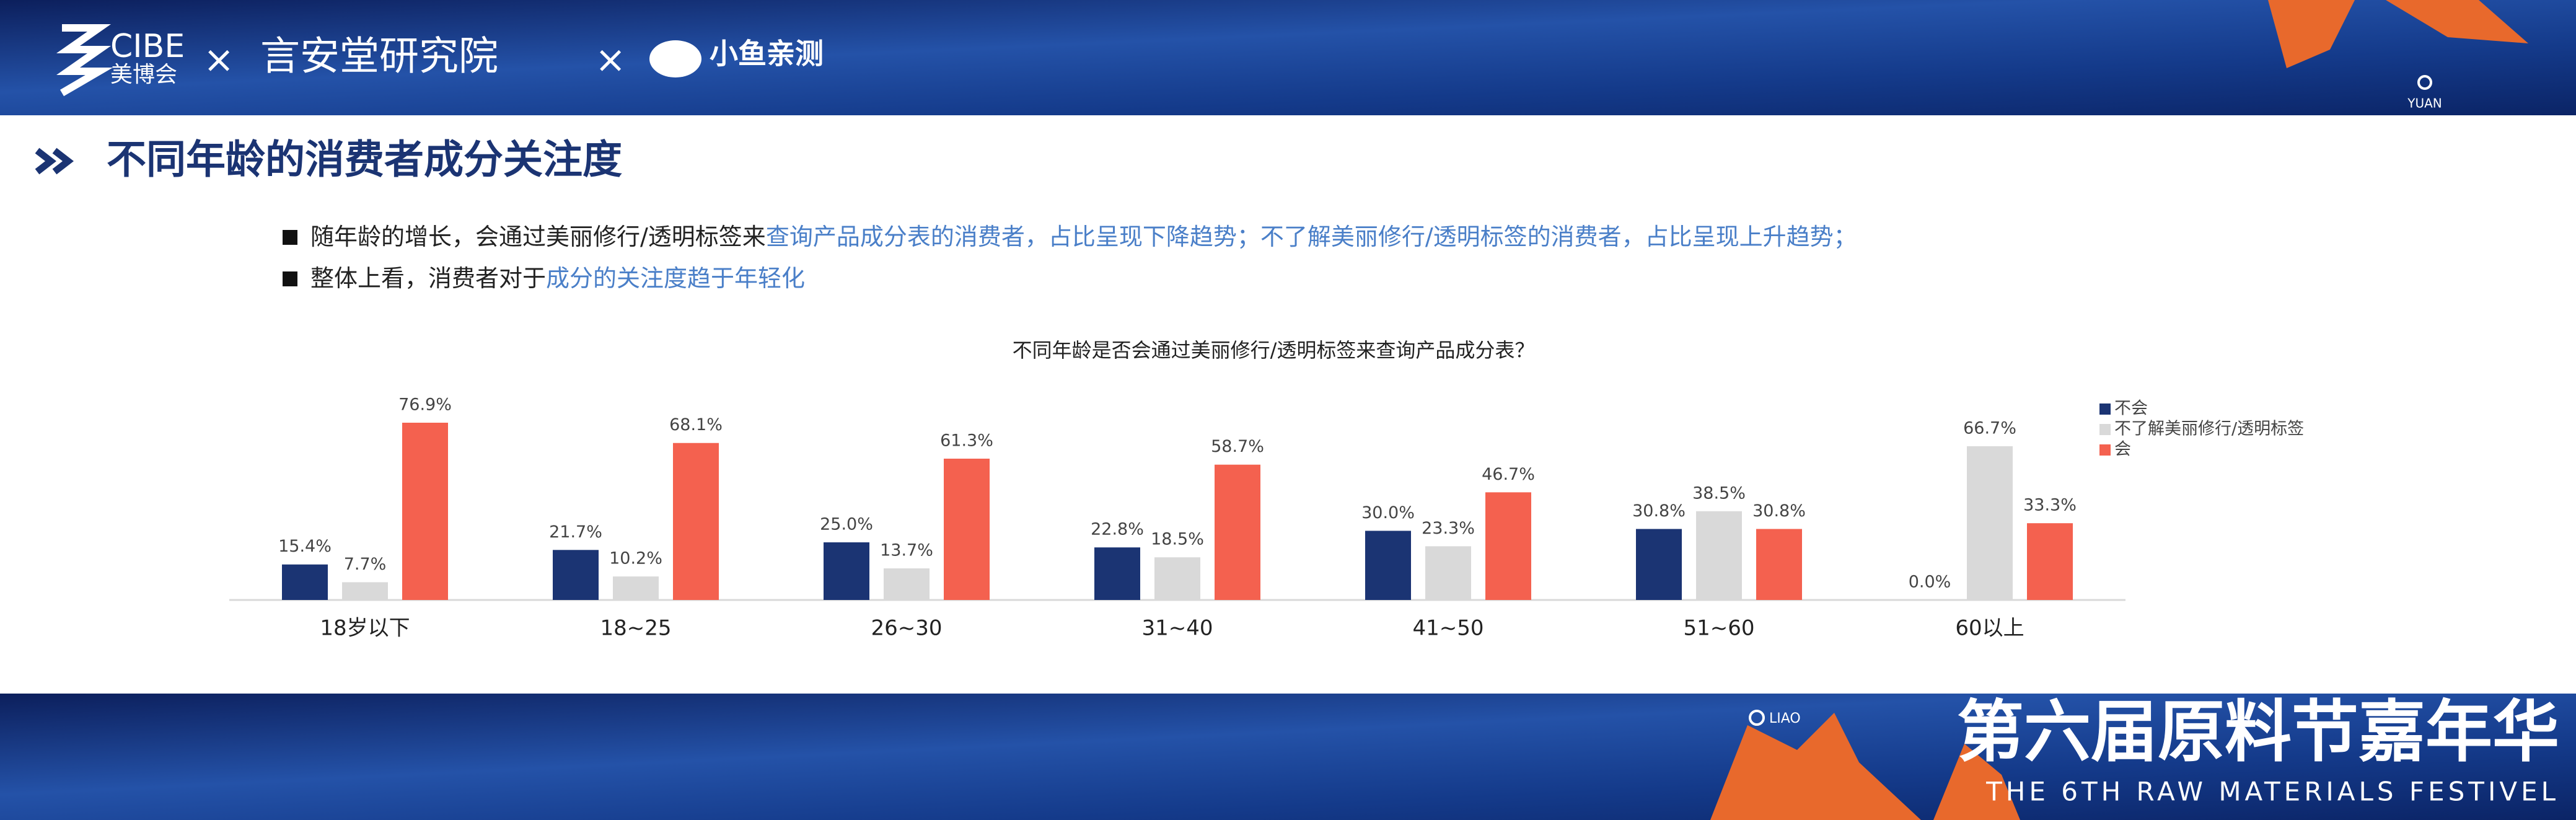  What do you see at coordinates (364, 161) in the screenshot?
I see `section-title: 不同年龄的消费者成分关注度` at bounding box center [364, 161].